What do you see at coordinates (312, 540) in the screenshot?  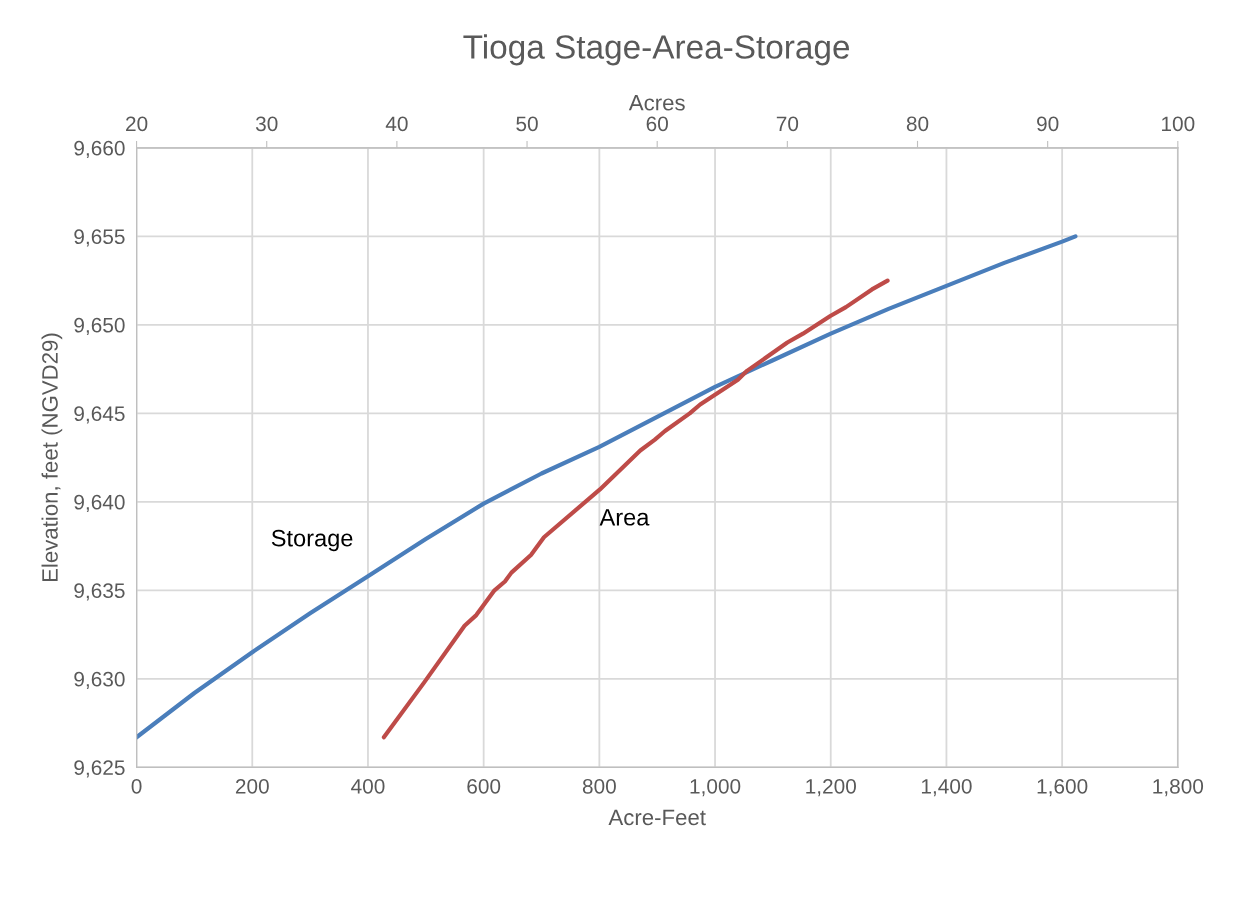 I see `series-label: Storage` at bounding box center [312, 540].